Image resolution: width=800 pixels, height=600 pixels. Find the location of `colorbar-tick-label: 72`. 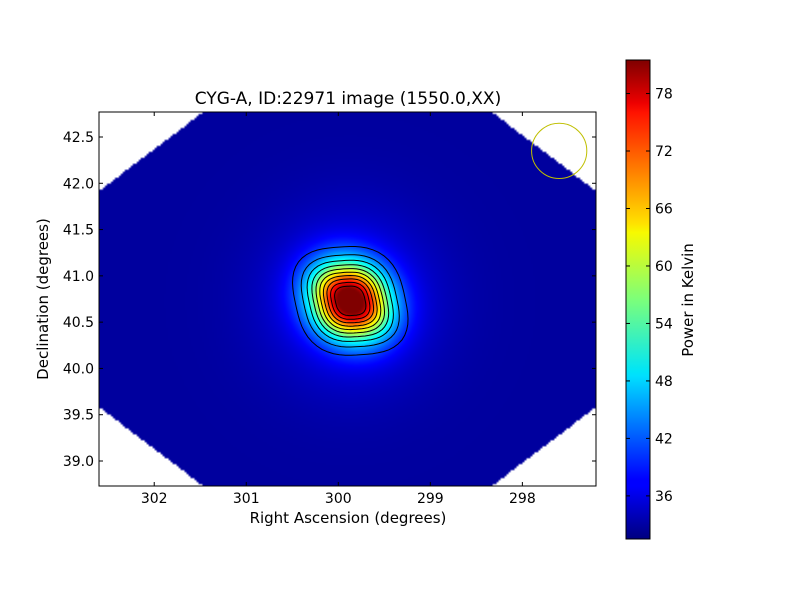

colorbar-tick-label: 72 is located at coordinates (664, 152).